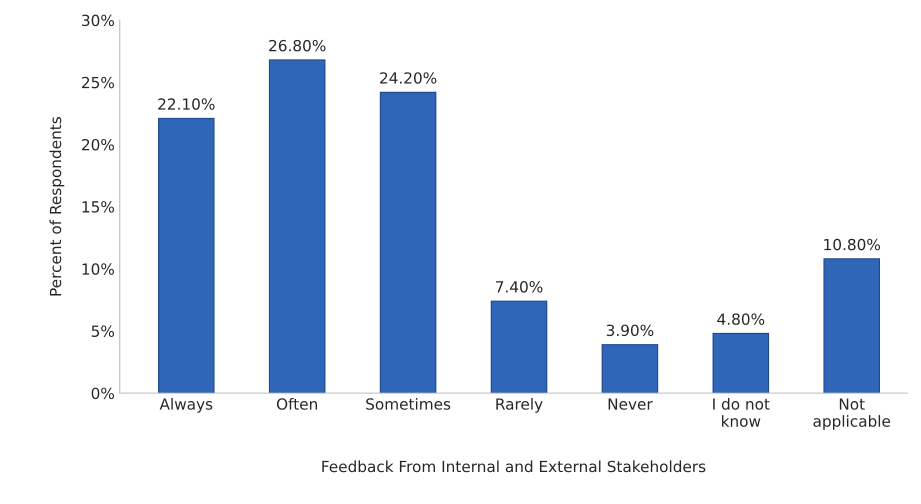 This screenshot has height=504, width=921. I want to click on data-label: 3.90%, so click(630, 330).